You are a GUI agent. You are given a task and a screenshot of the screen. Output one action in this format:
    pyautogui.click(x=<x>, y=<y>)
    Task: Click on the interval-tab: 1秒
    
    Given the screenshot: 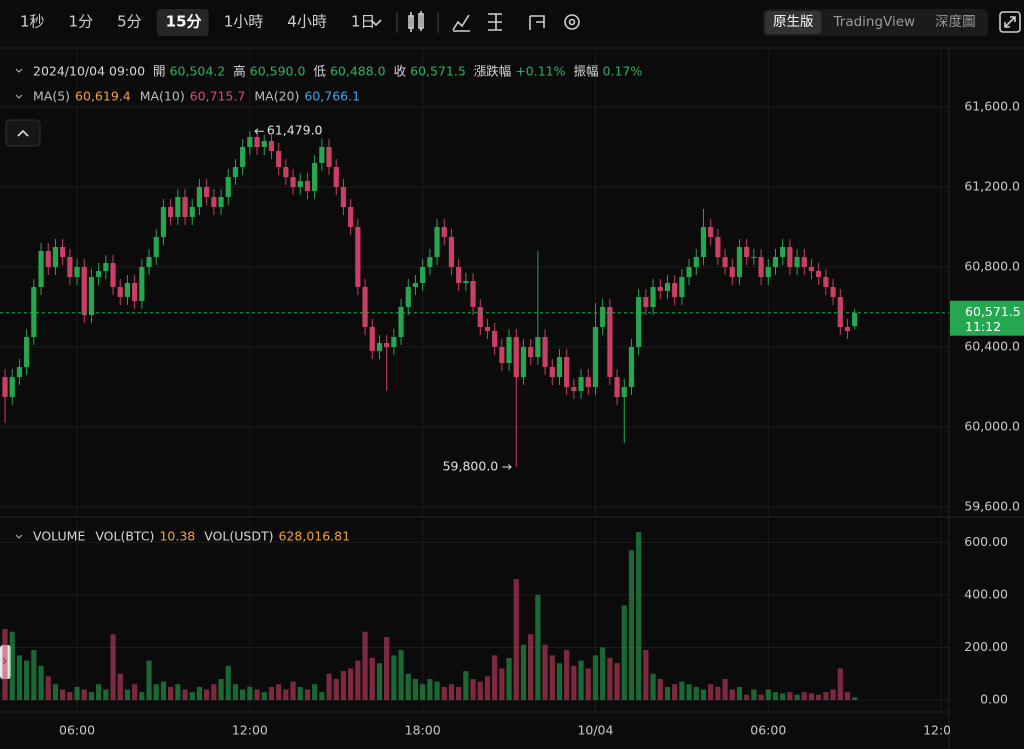 What is the action you would take?
    pyautogui.click(x=32, y=22)
    